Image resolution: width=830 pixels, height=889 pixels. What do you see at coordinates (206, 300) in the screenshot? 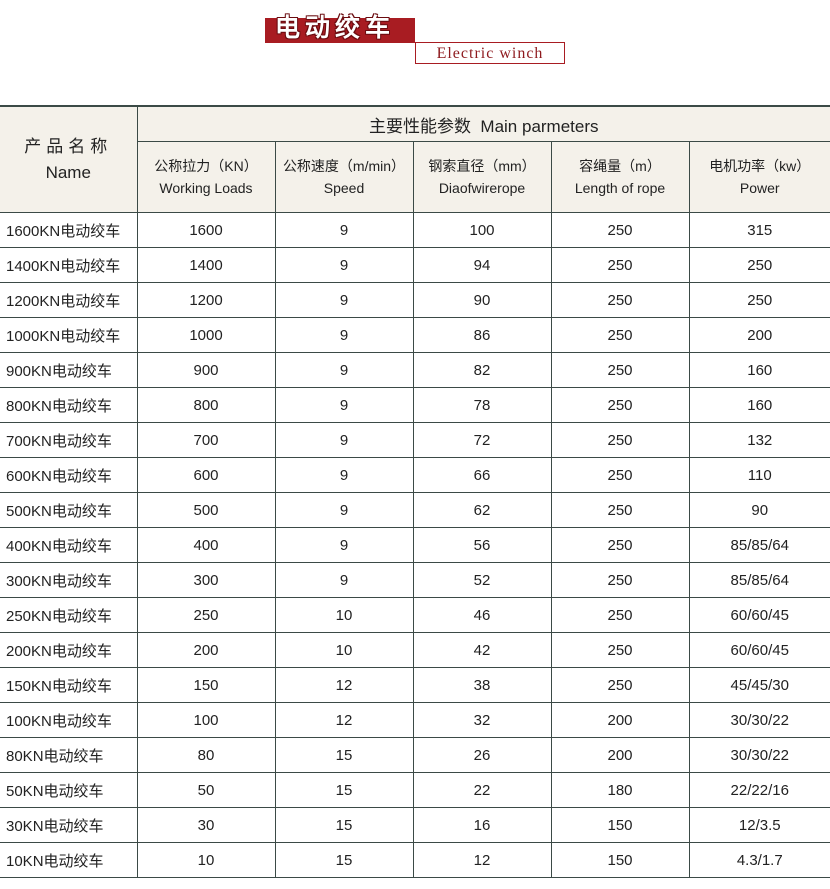
I see `working-load-cell: 1200` at bounding box center [206, 300].